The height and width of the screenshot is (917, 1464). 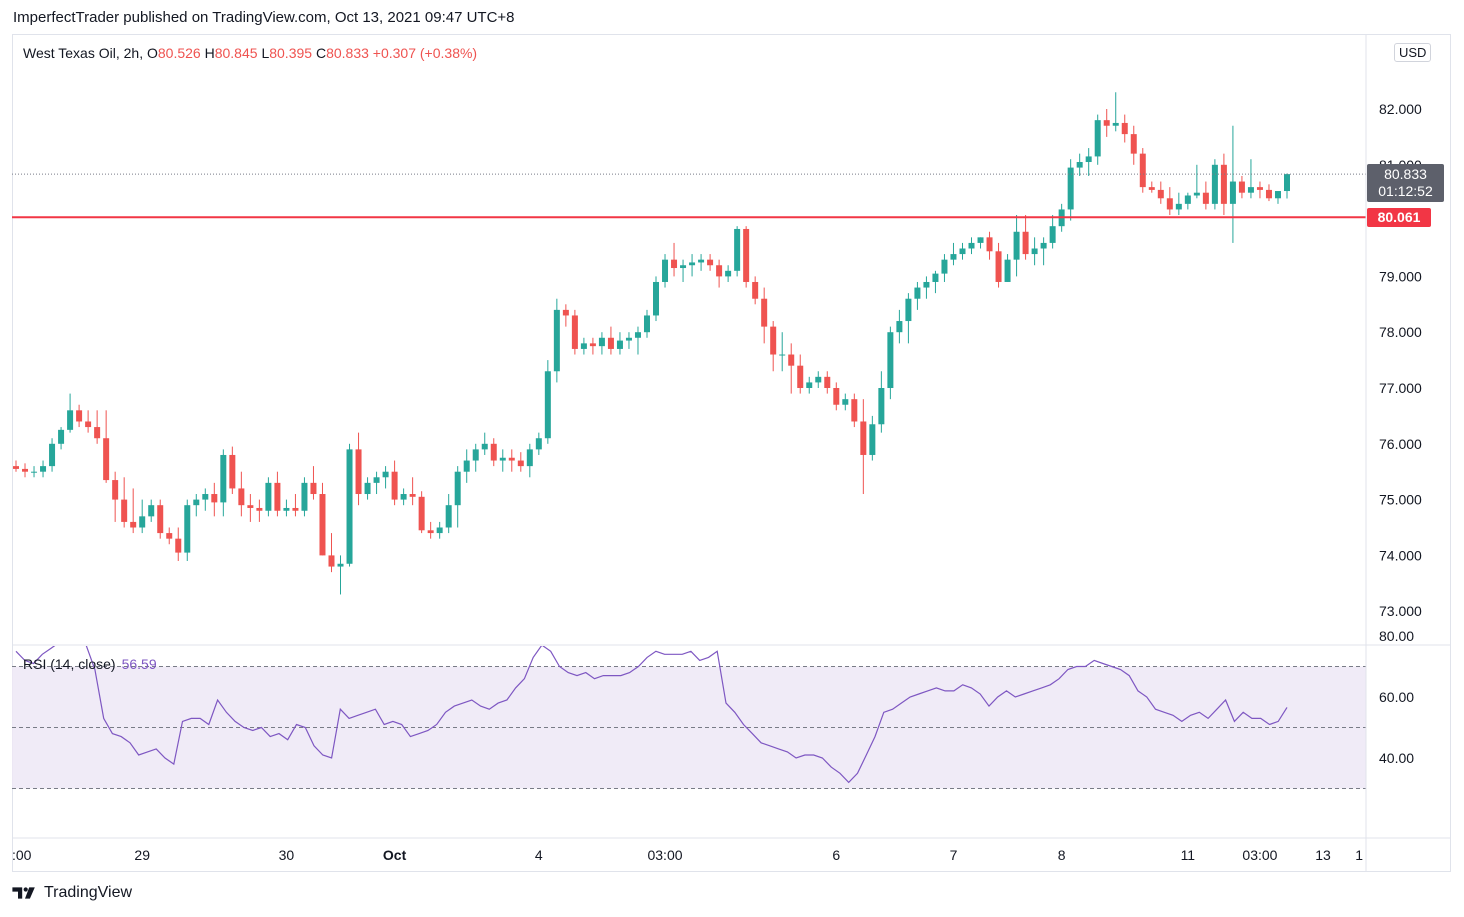 What do you see at coordinates (179, 53) in the screenshot?
I see `legend-open-value: 80.526` at bounding box center [179, 53].